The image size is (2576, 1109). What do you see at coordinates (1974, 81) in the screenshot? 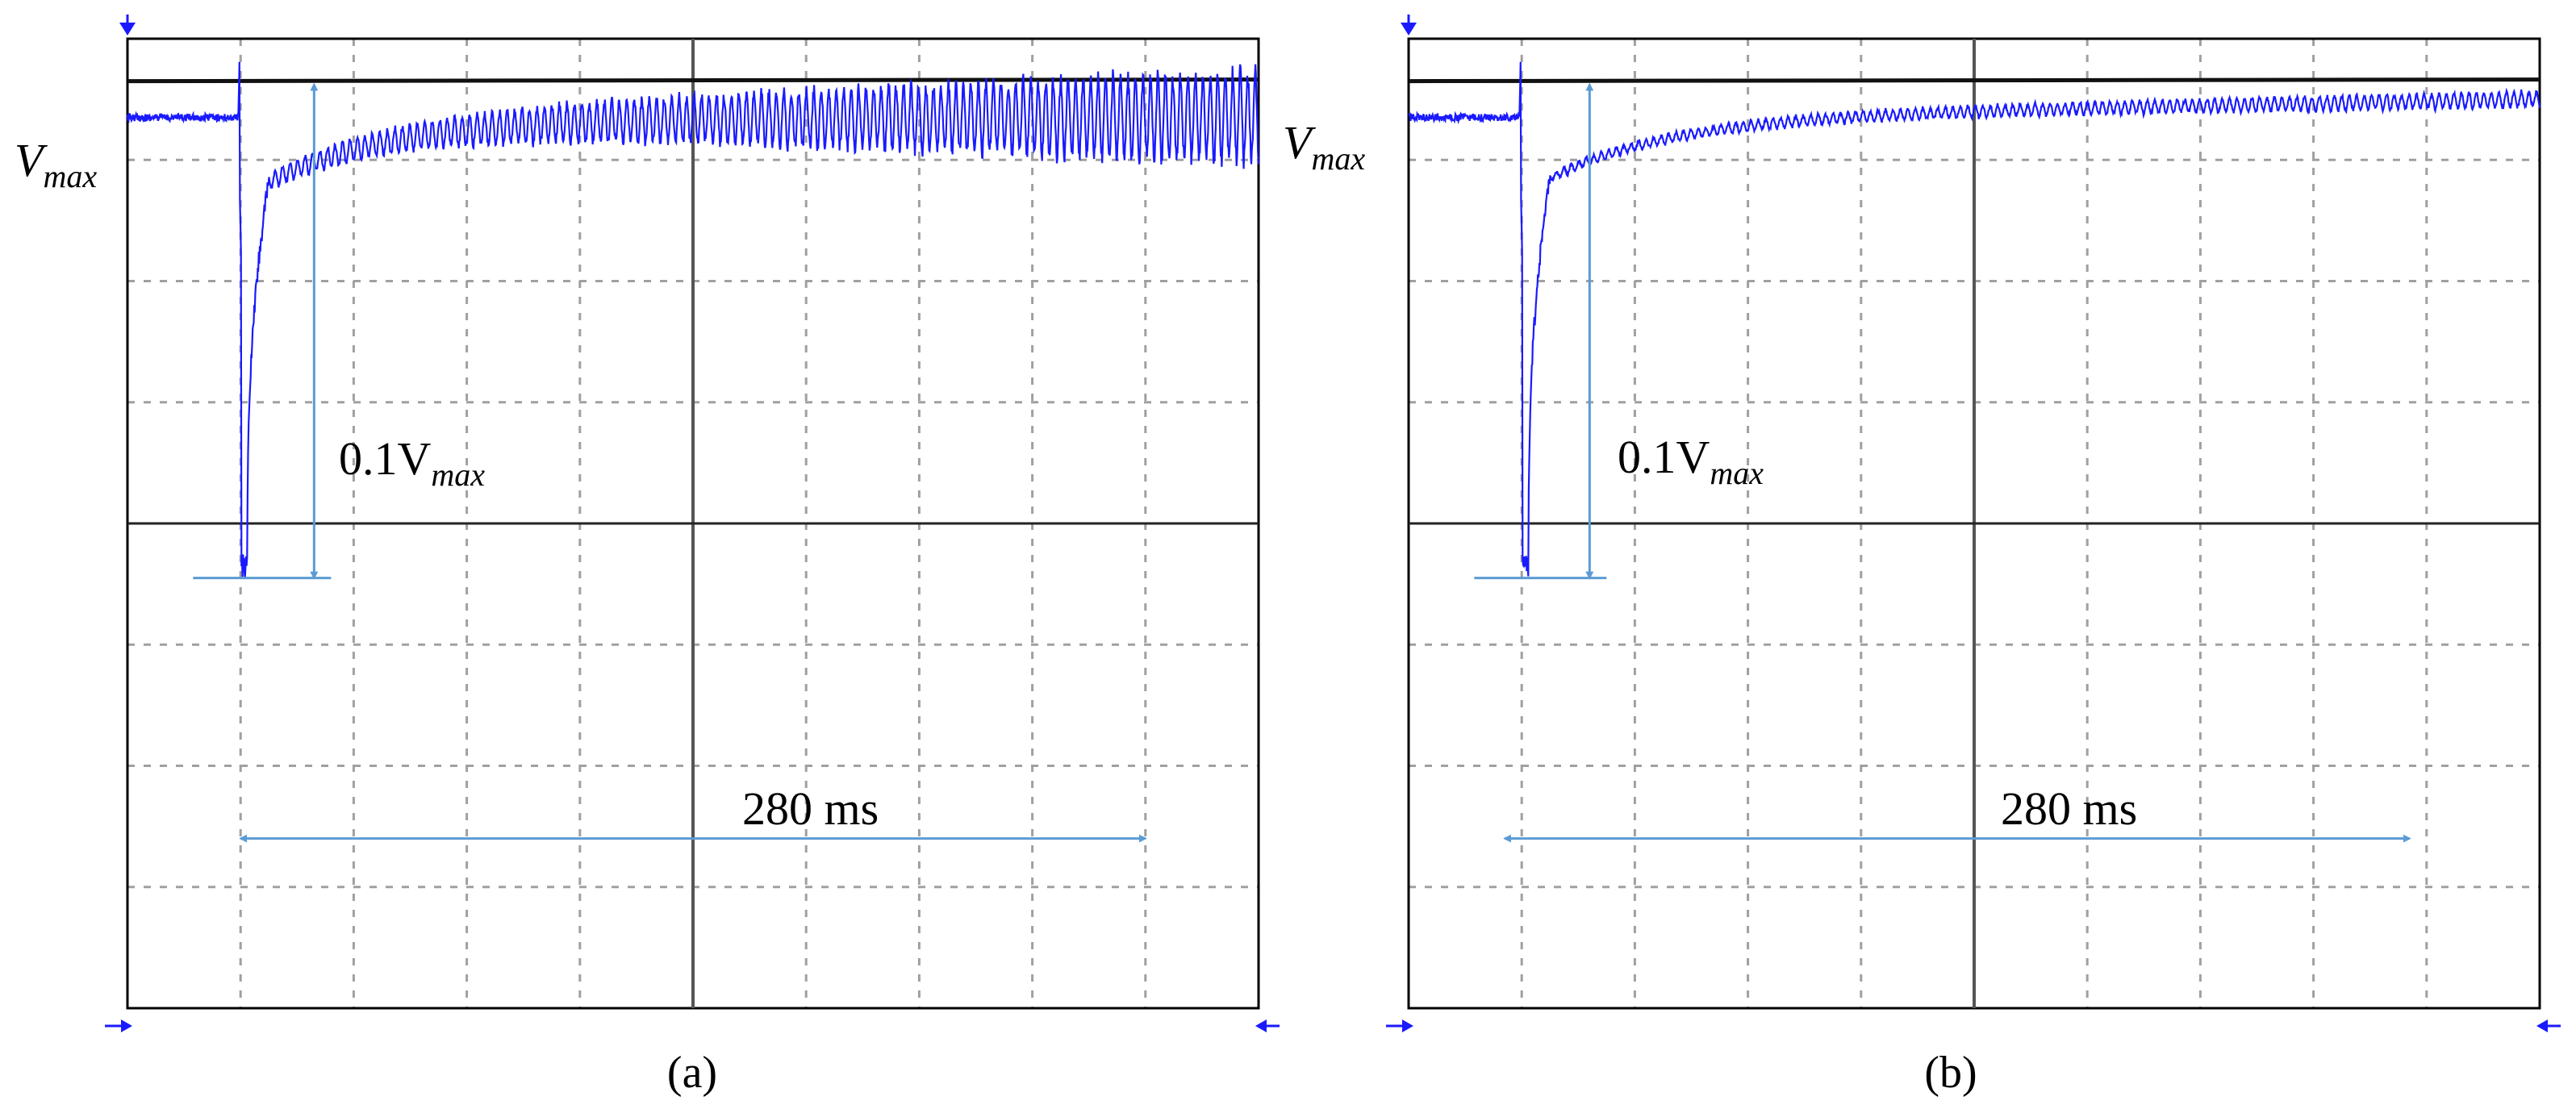
I see `vmax-reference-line-b` at bounding box center [1974, 81].